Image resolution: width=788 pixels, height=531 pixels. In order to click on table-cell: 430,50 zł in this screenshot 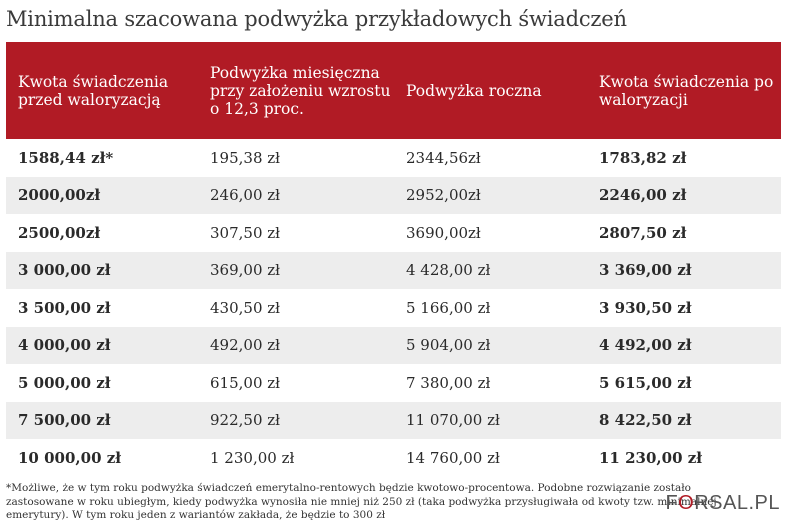, I will do `click(245, 307)`.